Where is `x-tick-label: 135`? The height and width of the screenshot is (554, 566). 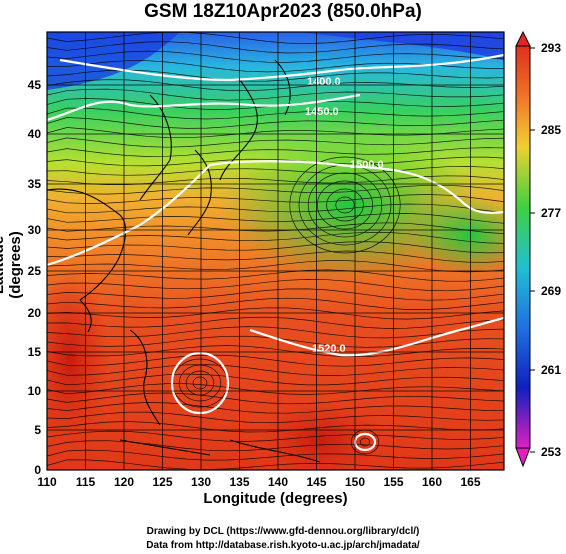 x-tick-label: 135 is located at coordinates (239, 482).